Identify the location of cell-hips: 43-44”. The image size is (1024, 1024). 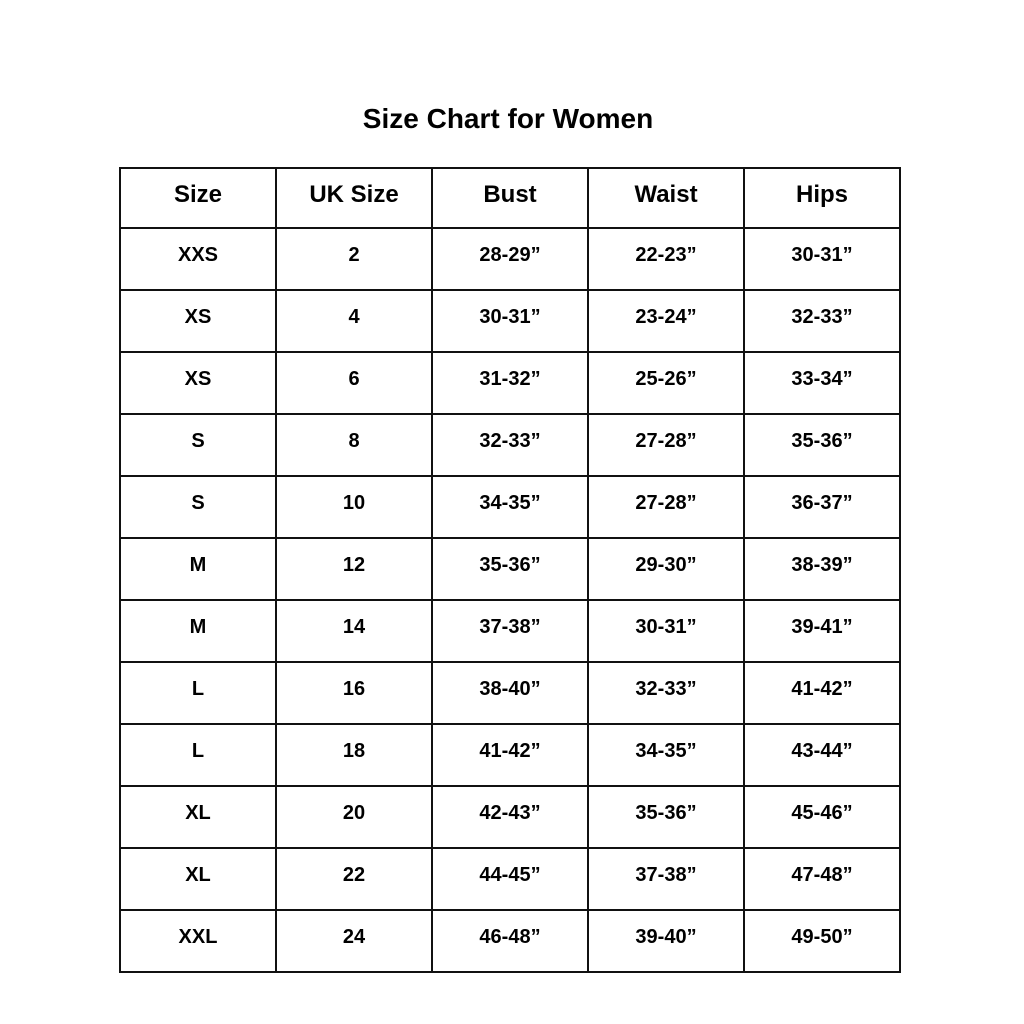
(822, 755).